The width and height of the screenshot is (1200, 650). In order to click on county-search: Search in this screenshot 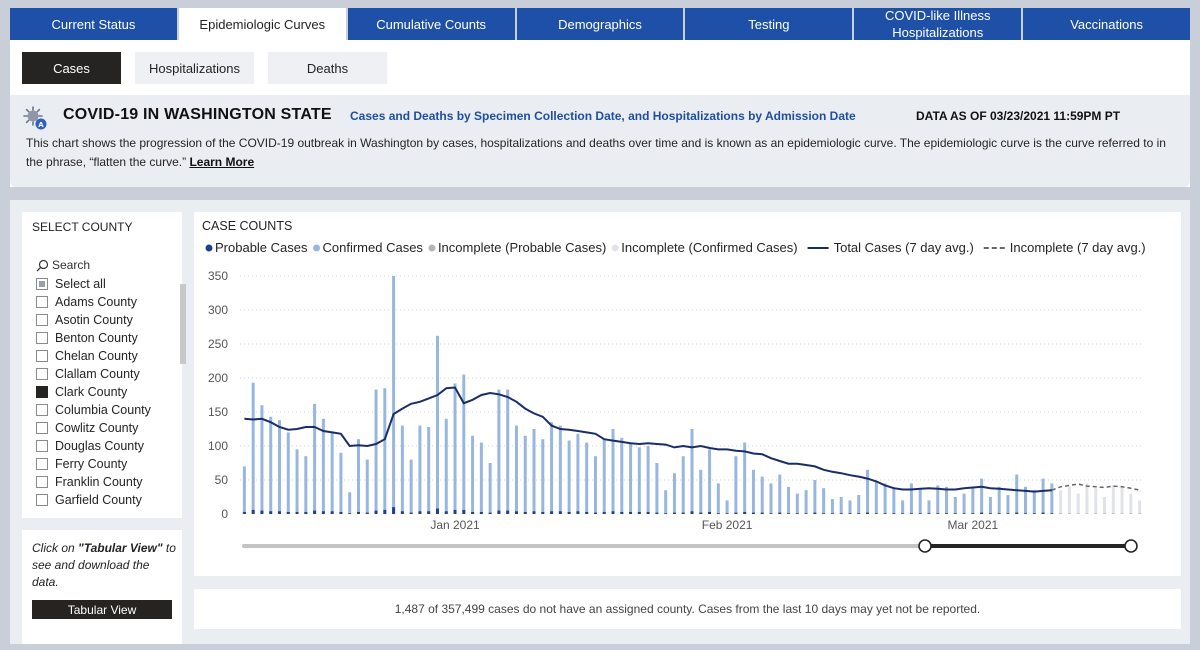, I will do `click(63, 265)`.